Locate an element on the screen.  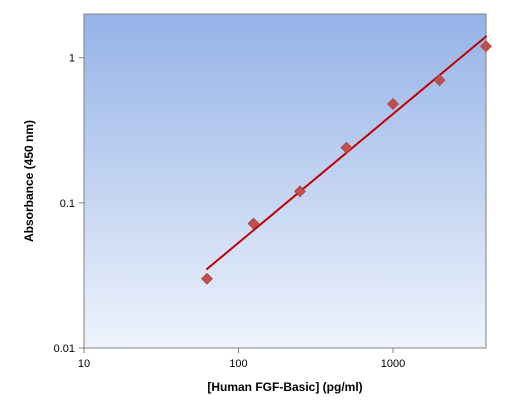
y-tick-label: 0.1 is located at coordinates (67, 204).